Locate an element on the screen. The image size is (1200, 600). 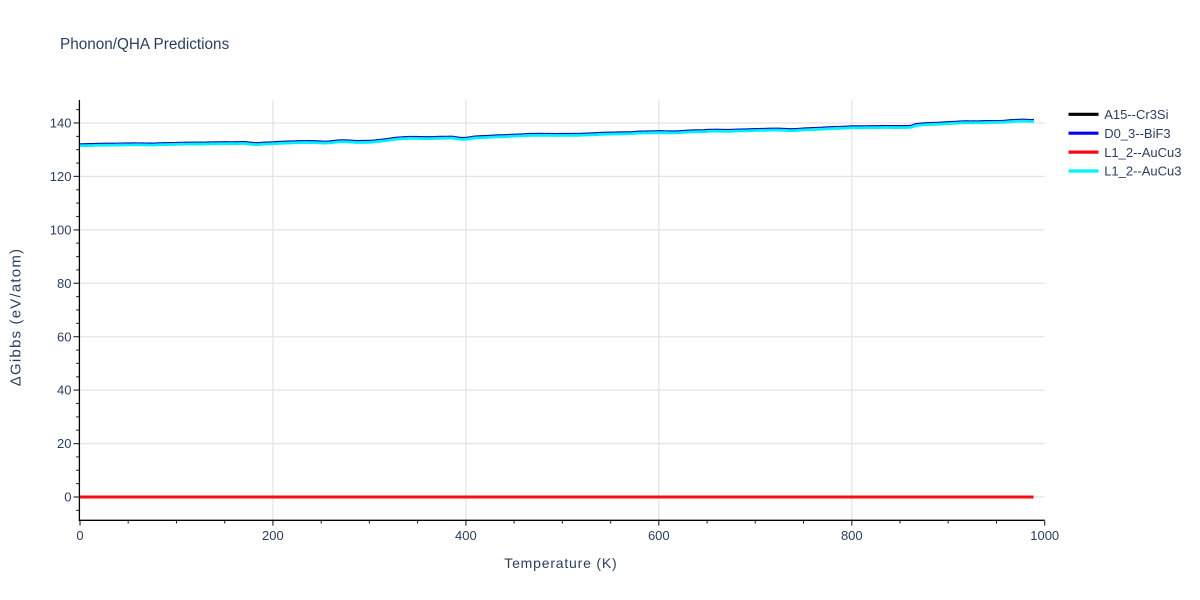
svg-text: 800 is located at coordinates (852, 535).